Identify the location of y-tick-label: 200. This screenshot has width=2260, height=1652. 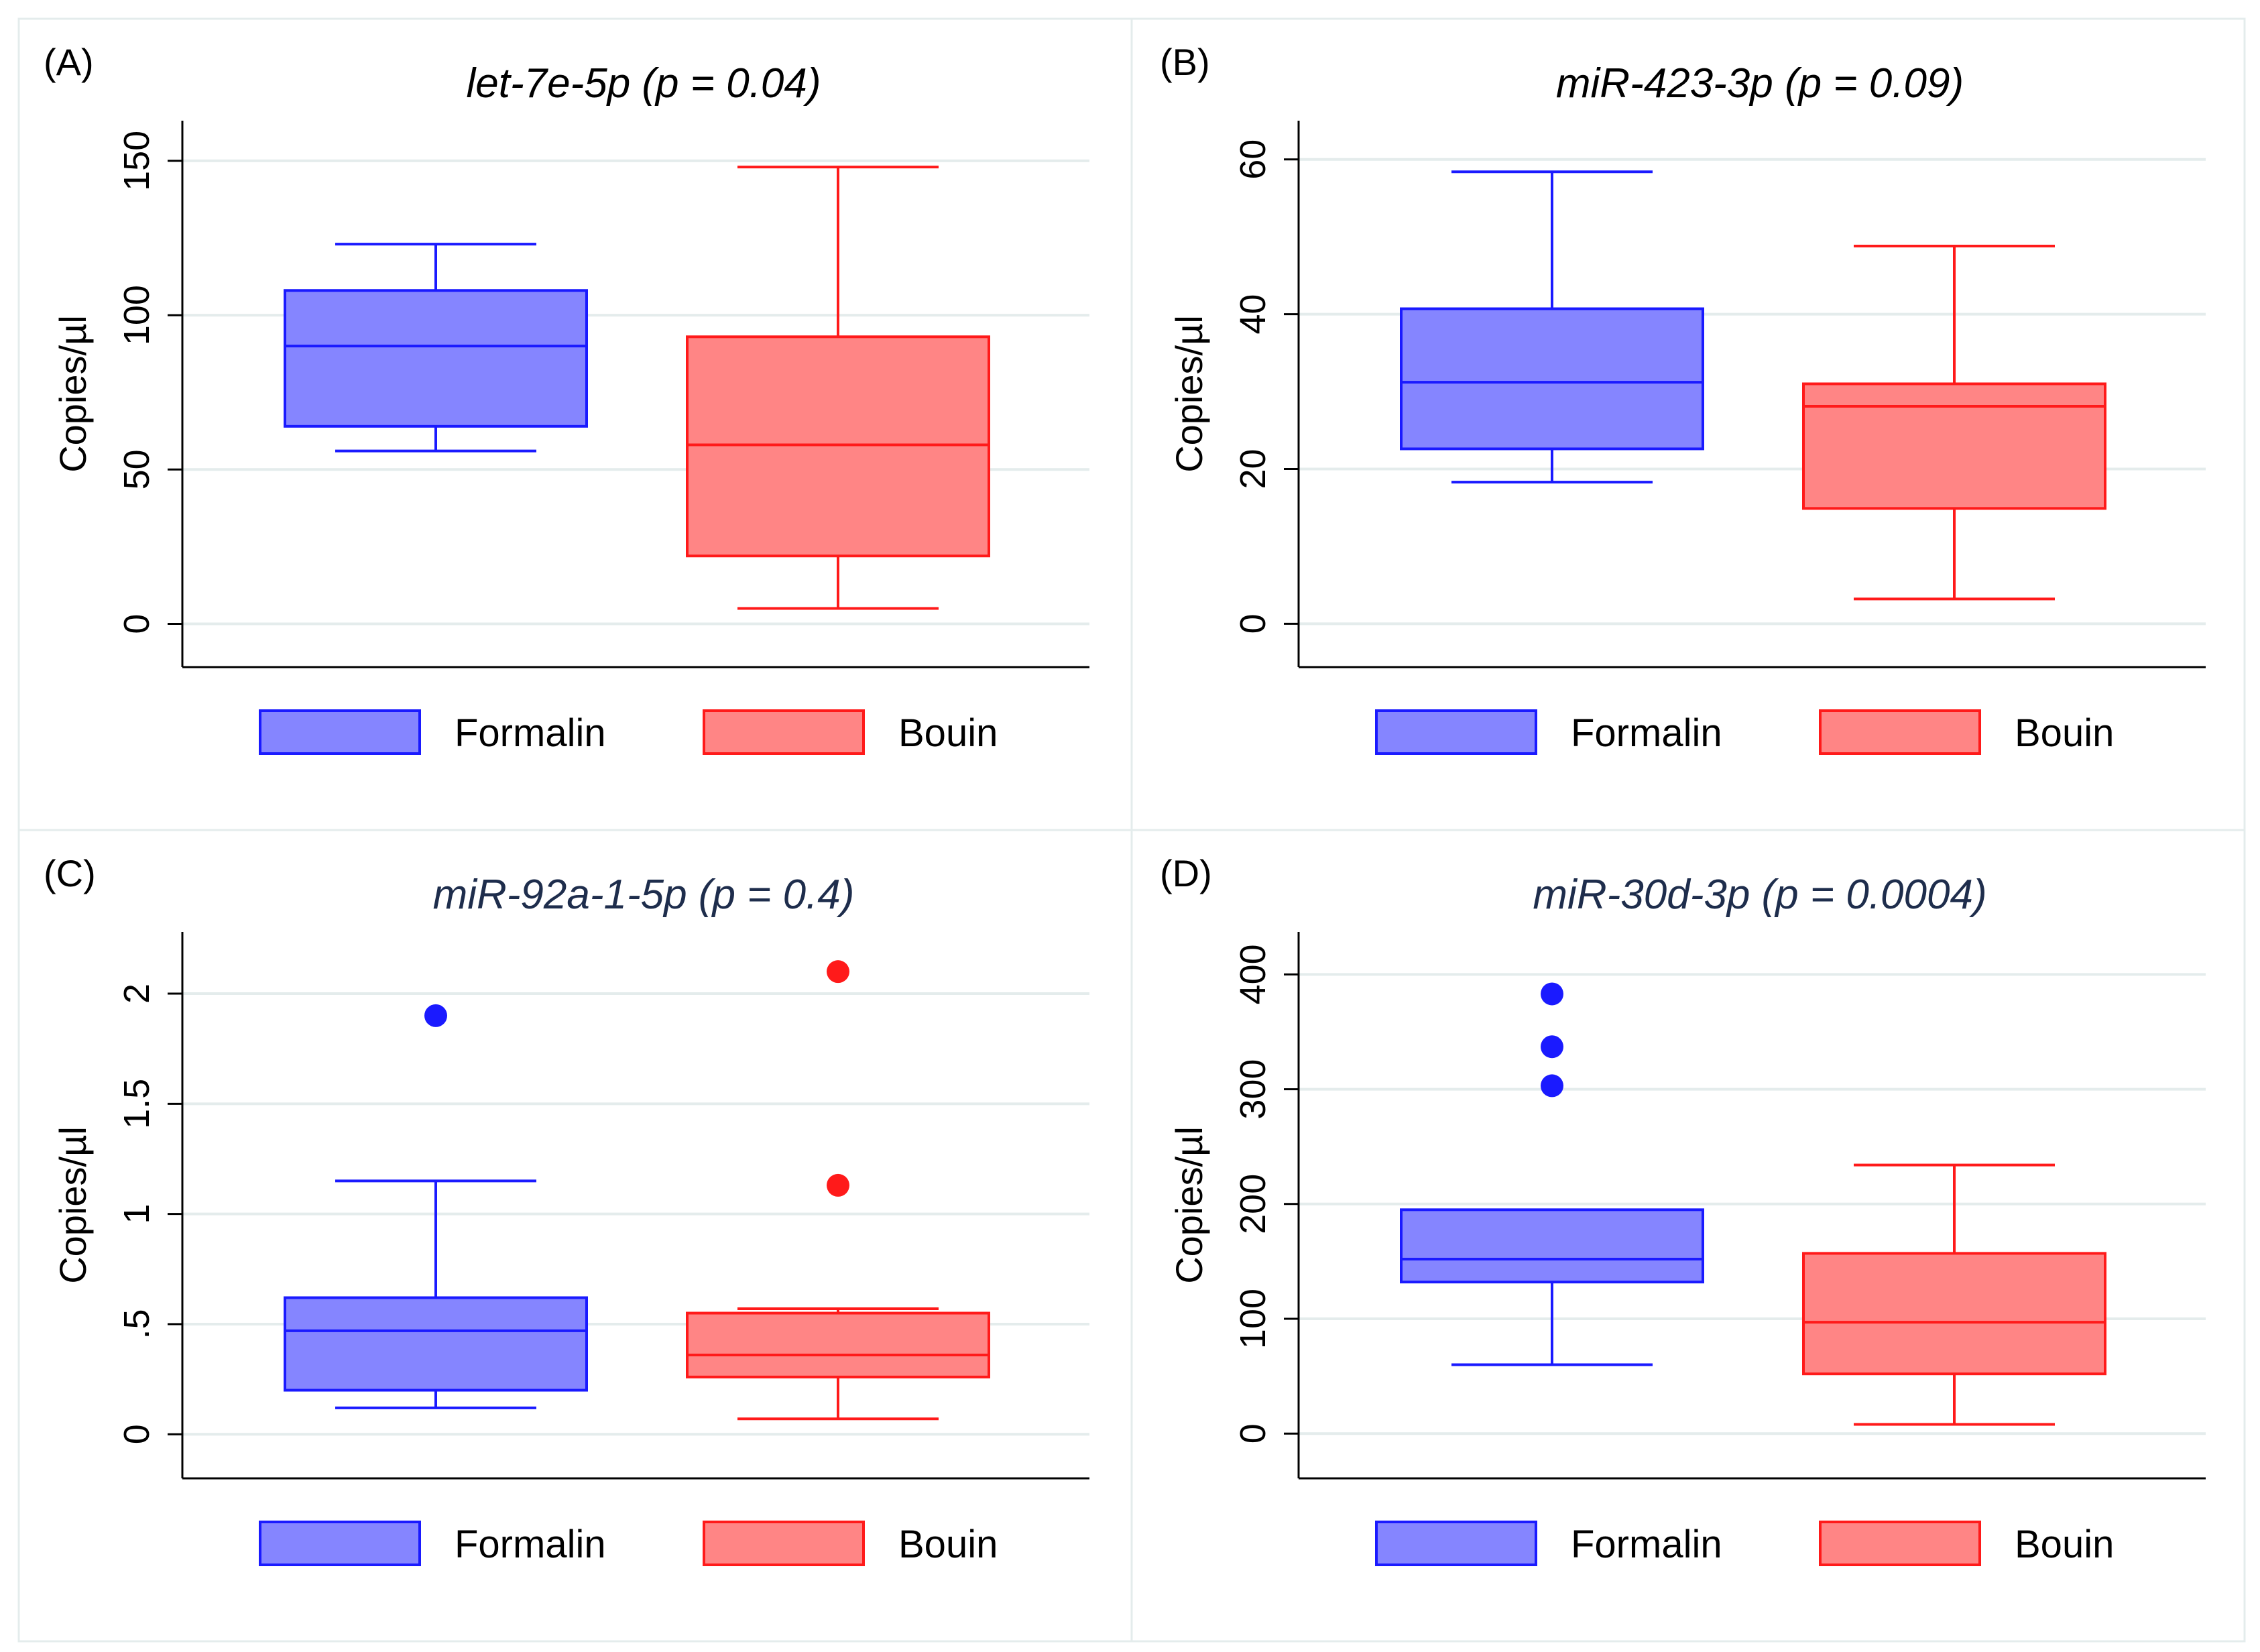
(1253, 1204).